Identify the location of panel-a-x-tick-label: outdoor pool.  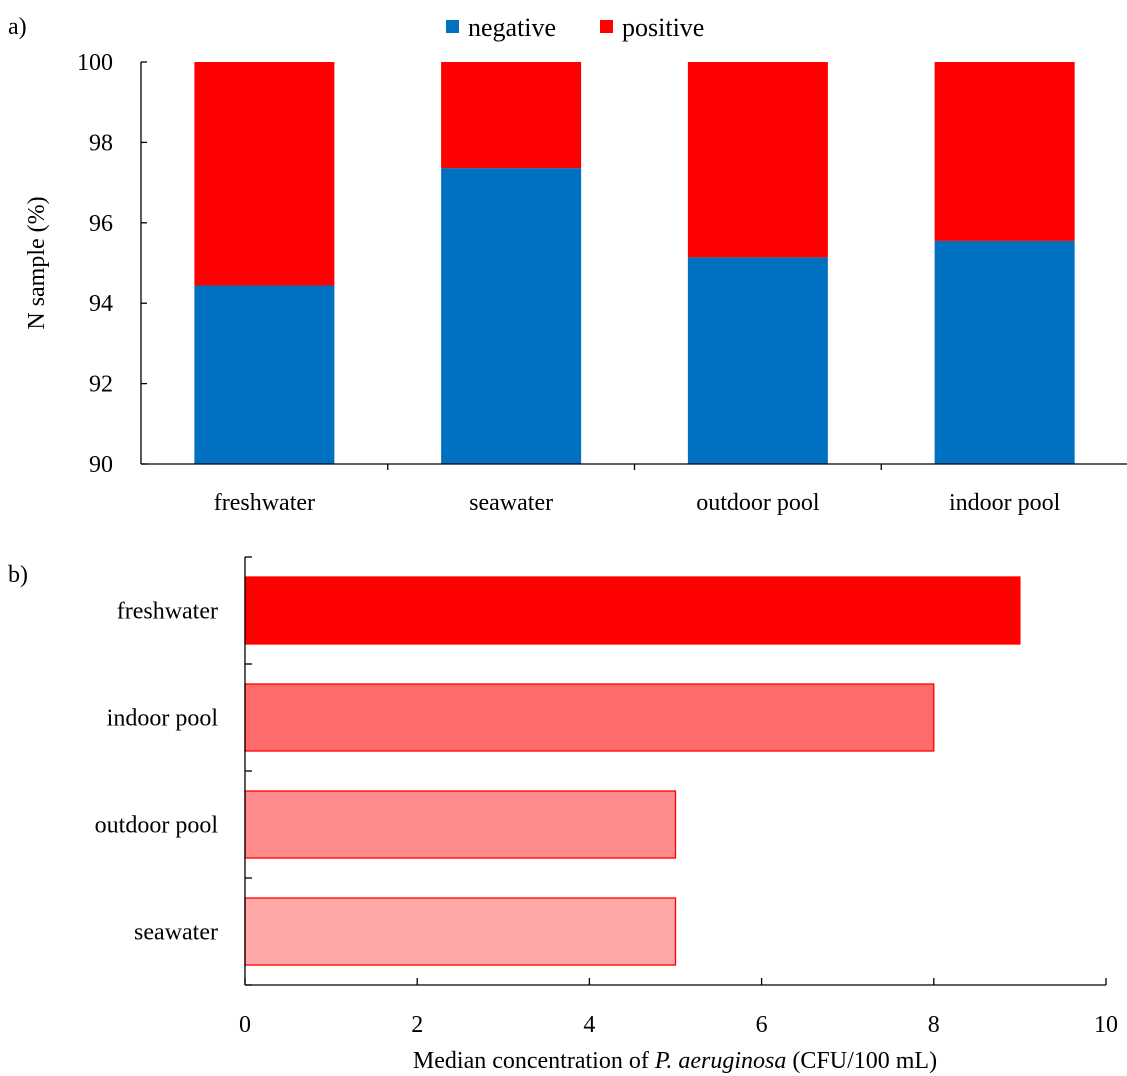
(758, 503).